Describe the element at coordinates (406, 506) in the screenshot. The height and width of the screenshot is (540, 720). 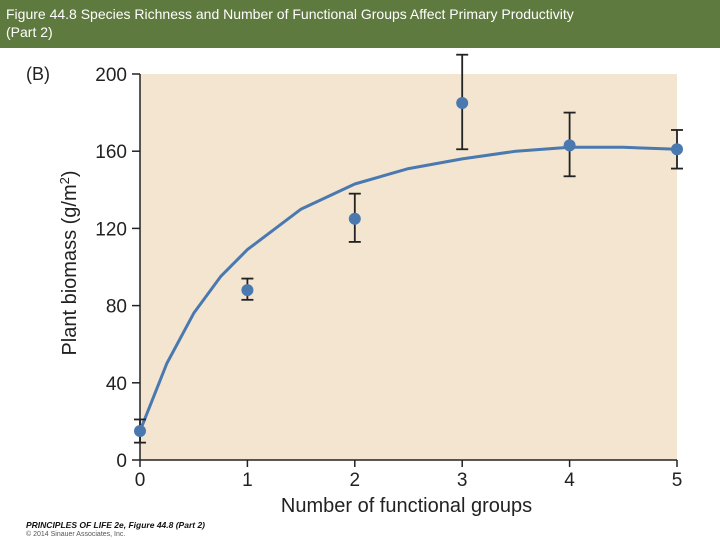
I see `x-axis-label: Number of functional groups` at that location.